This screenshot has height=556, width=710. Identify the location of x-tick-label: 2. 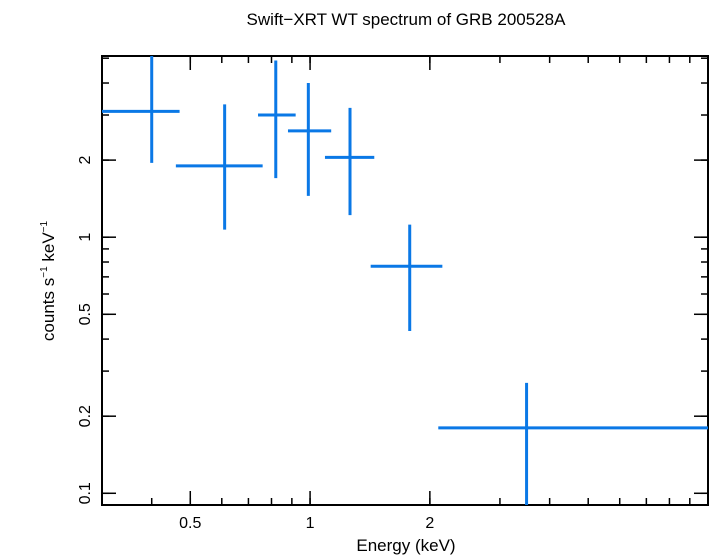
(429, 523).